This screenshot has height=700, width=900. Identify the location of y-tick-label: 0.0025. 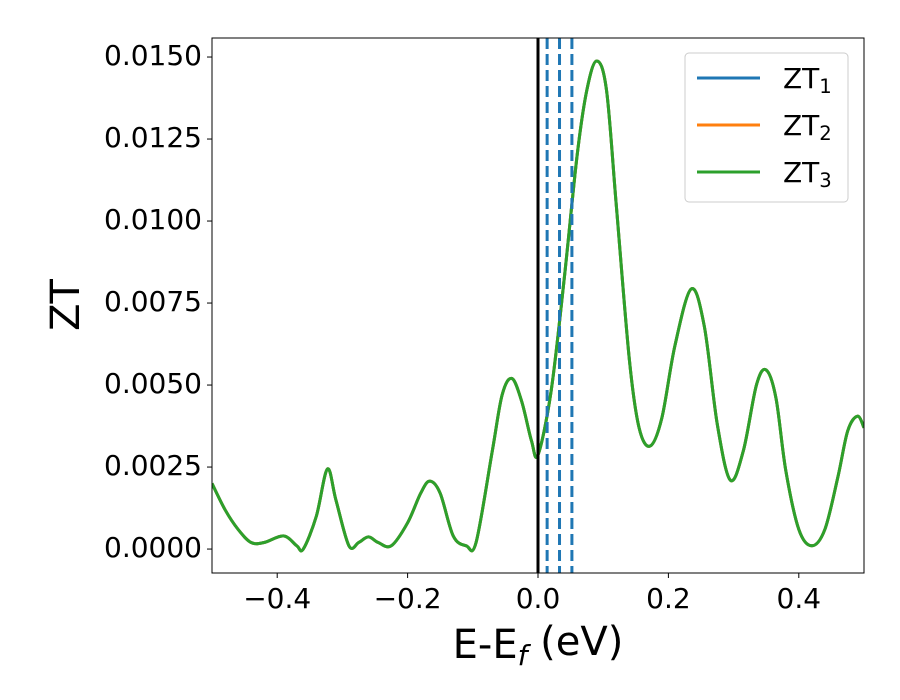
(153, 465).